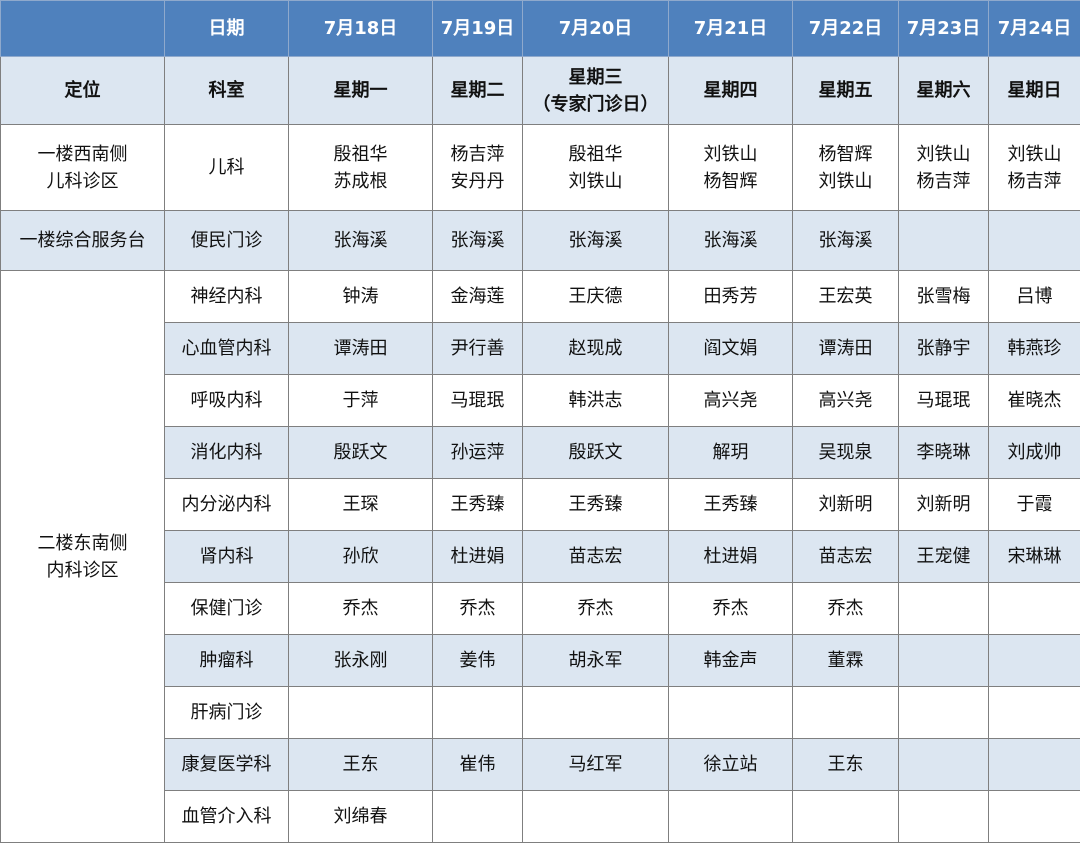 This screenshot has width=1080, height=843. What do you see at coordinates (846, 168) in the screenshot?
I see `doctor-cell: 杨智辉刘铁山` at bounding box center [846, 168].